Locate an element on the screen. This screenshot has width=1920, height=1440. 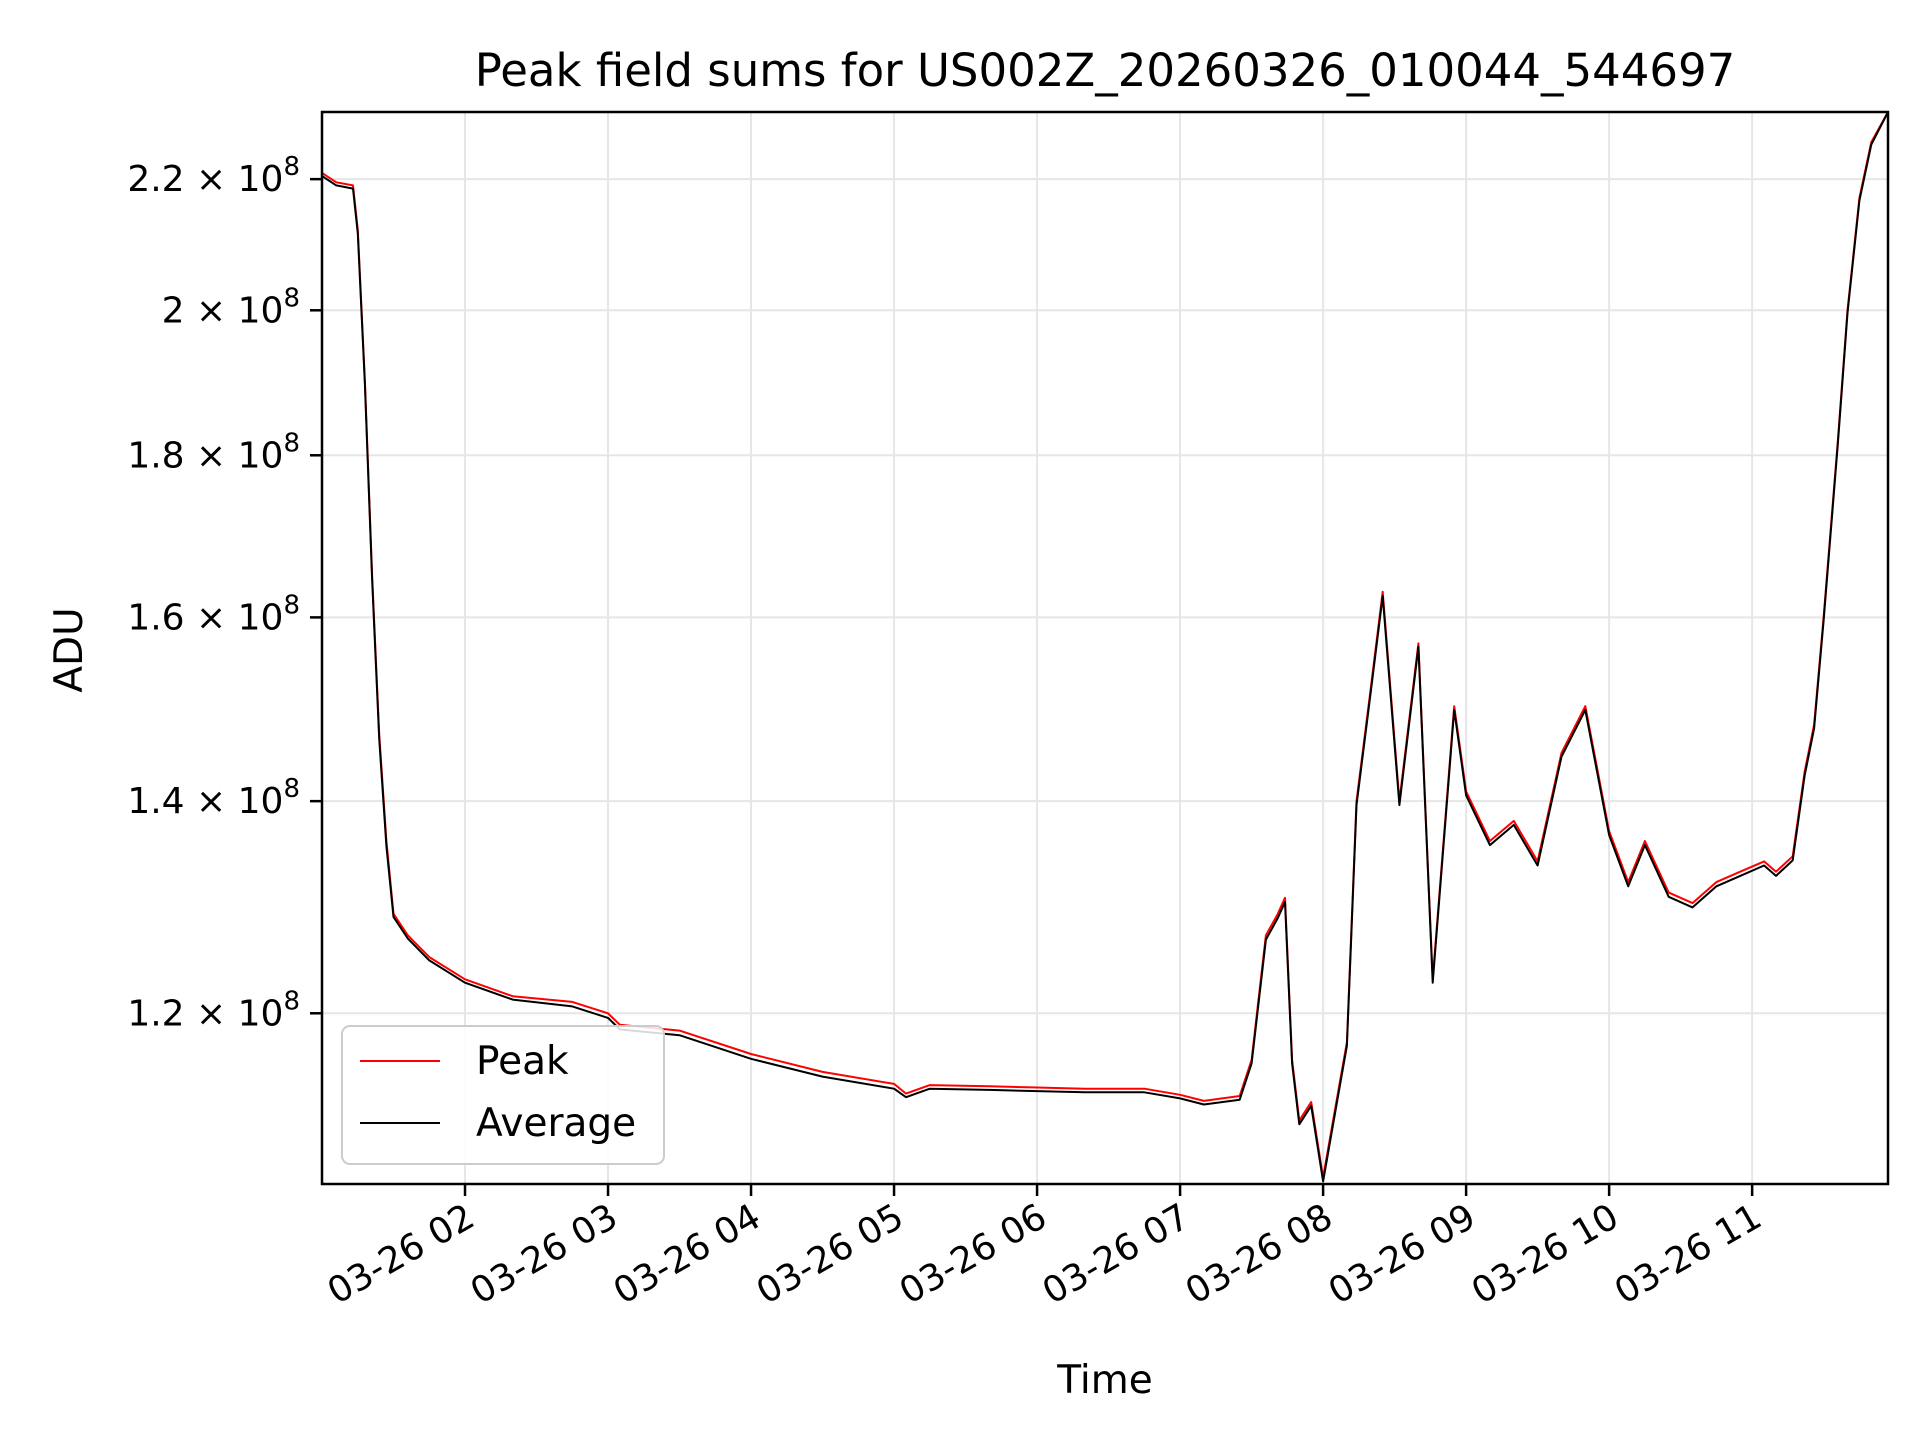
y-tick-label: 2.2 × 10⁸ is located at coordinates (213, 176).